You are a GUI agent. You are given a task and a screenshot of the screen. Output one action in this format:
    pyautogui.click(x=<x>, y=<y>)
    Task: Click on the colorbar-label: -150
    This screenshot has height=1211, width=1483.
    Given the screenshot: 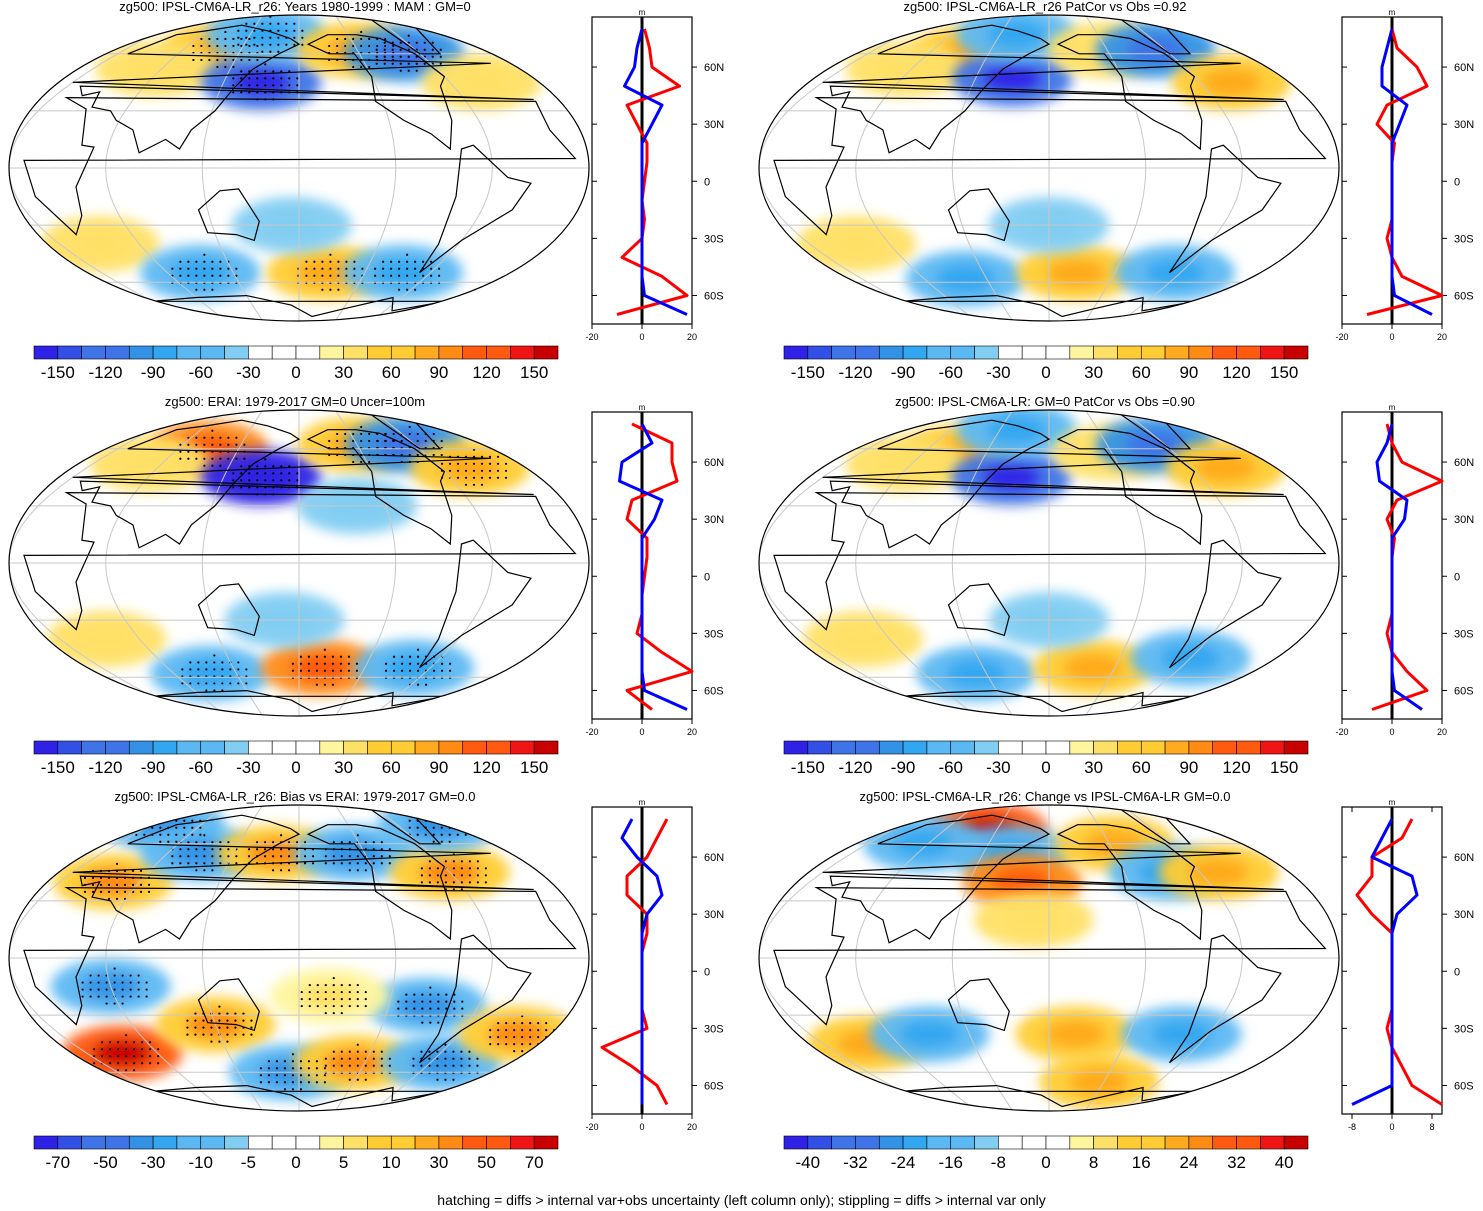 What is the action you would take?
    pyautogui.click(x=58, y=372)
    